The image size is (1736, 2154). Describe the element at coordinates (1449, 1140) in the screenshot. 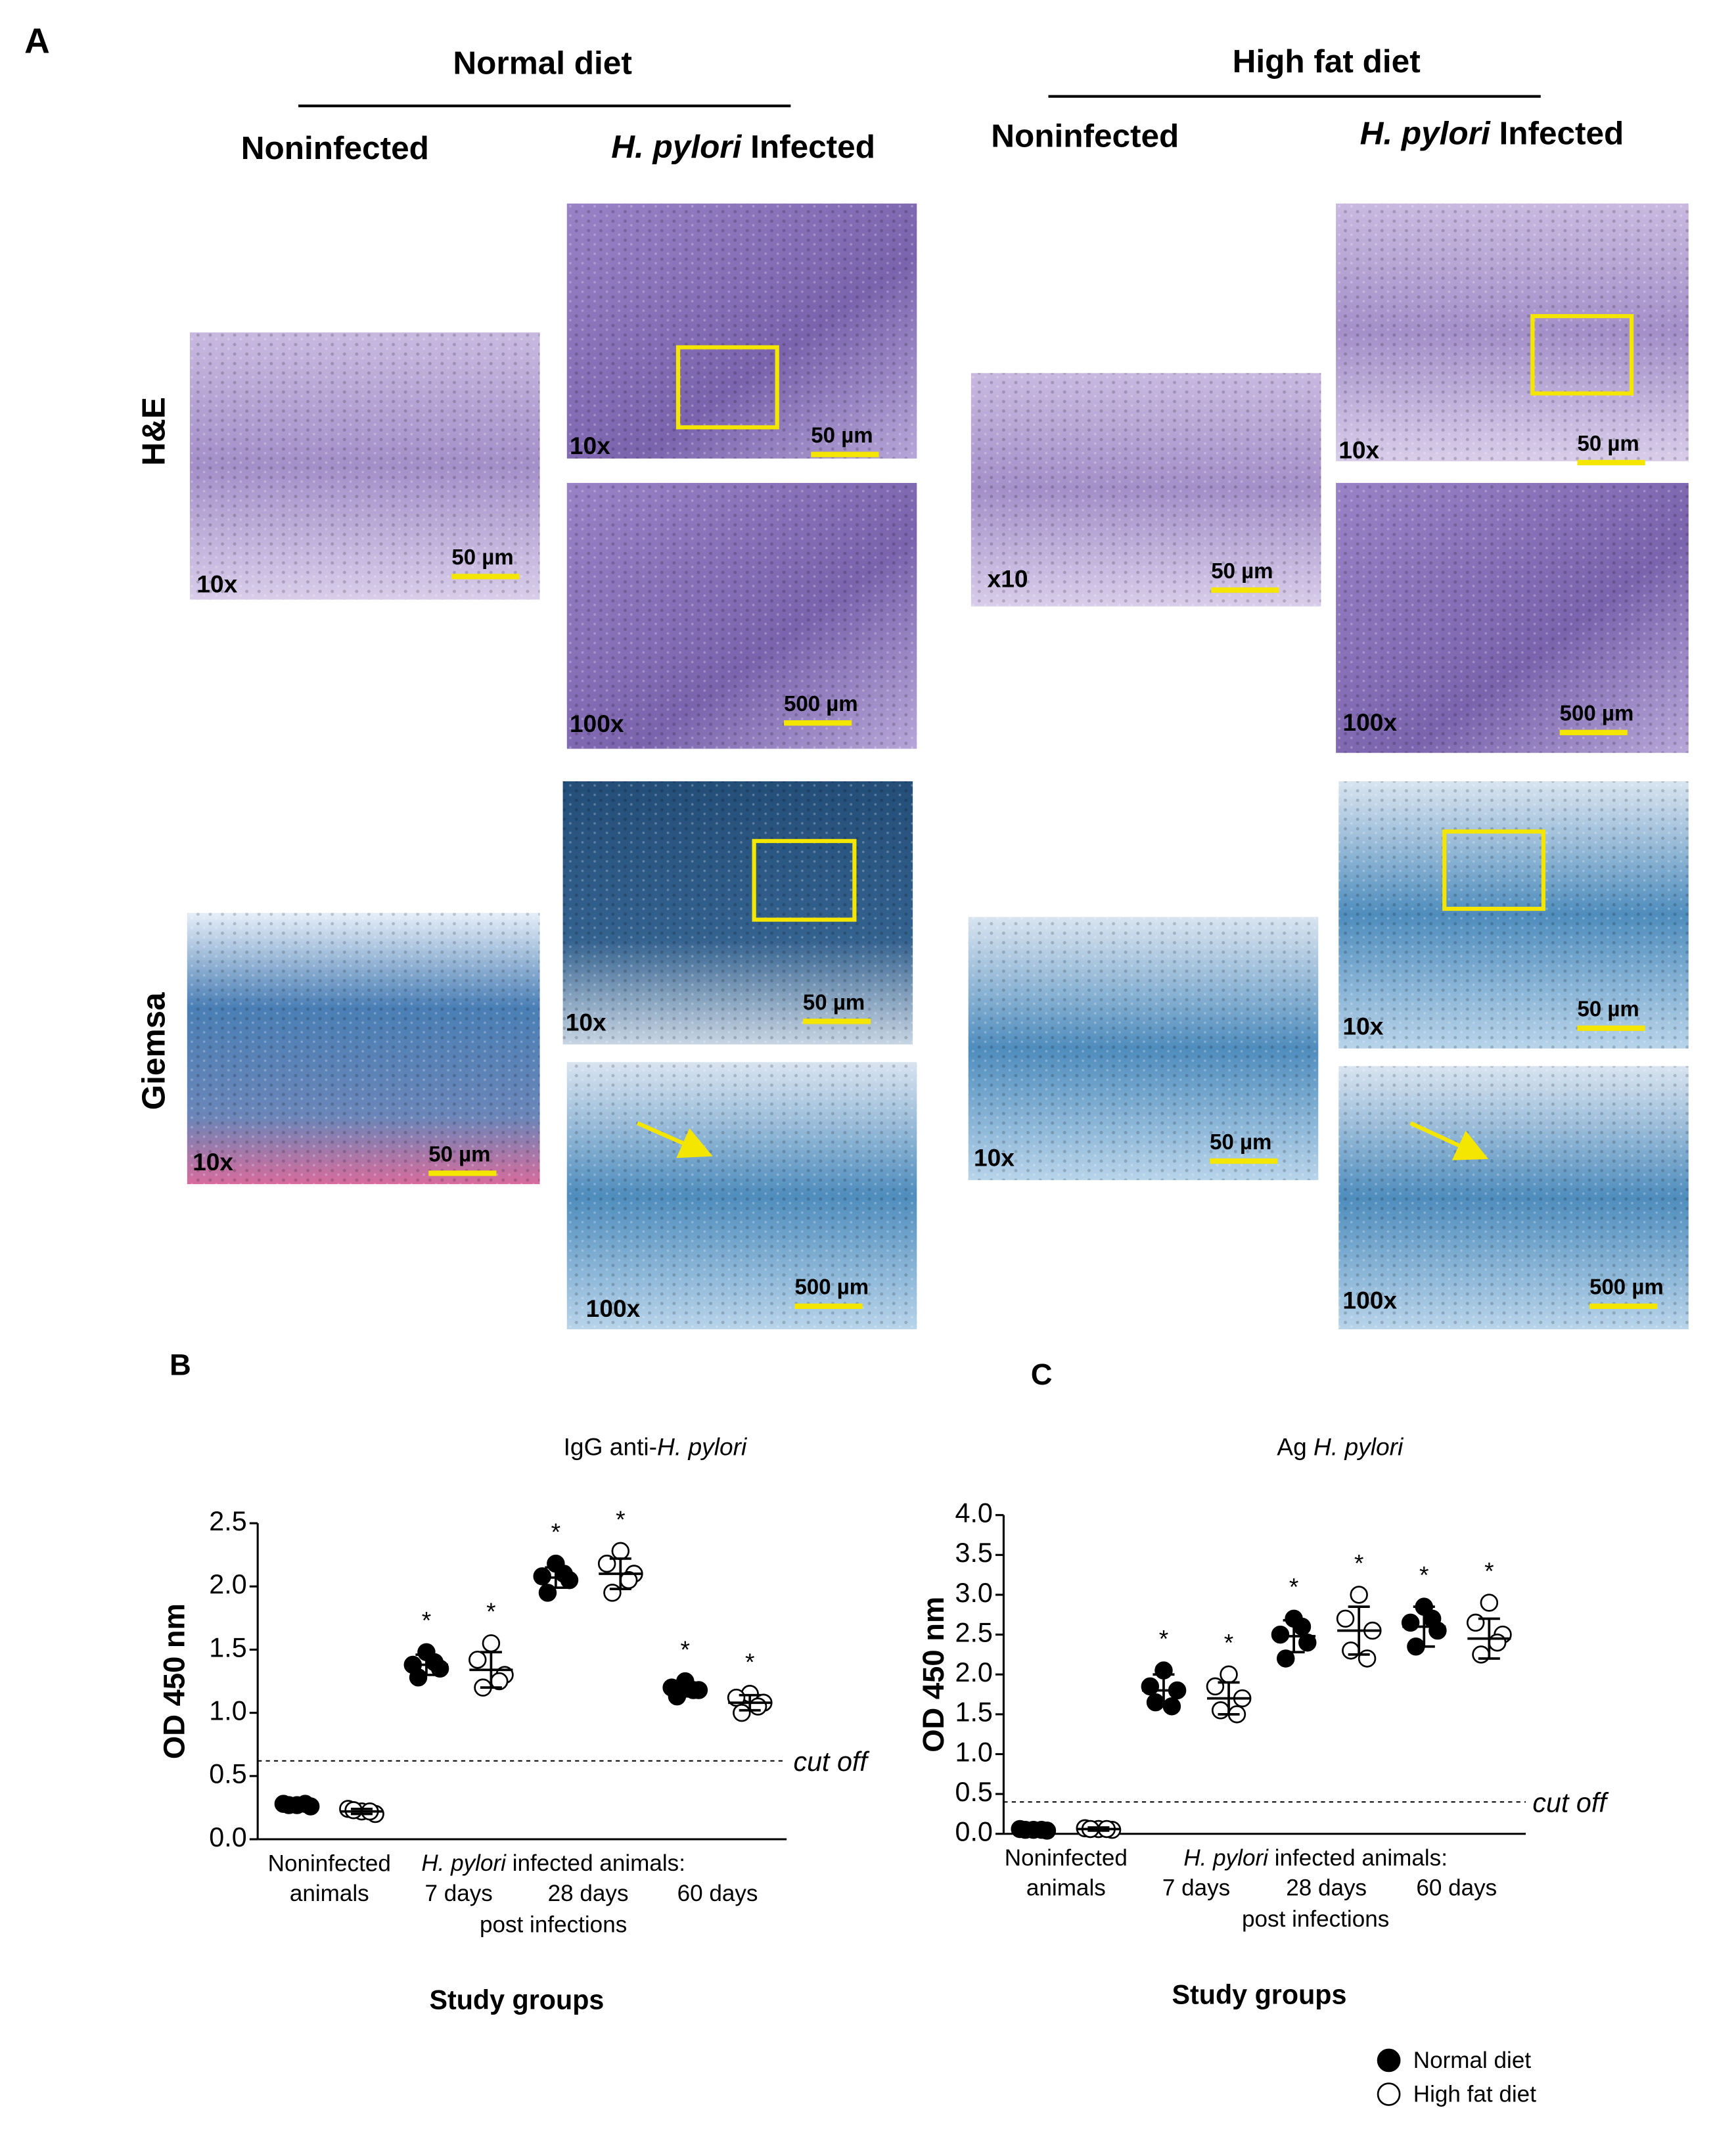

I see `arrow` at that location.